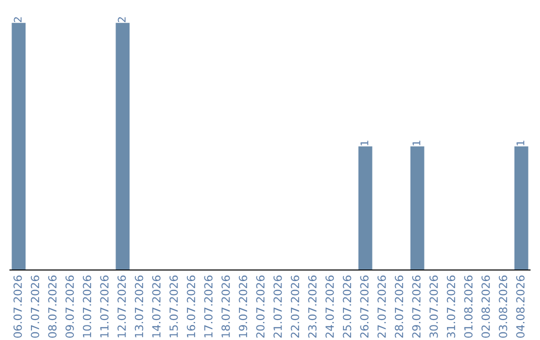 This screenshot has height=340, width=540. I want to click on x-tick-label: 17.07.2026, so click(208, 307).